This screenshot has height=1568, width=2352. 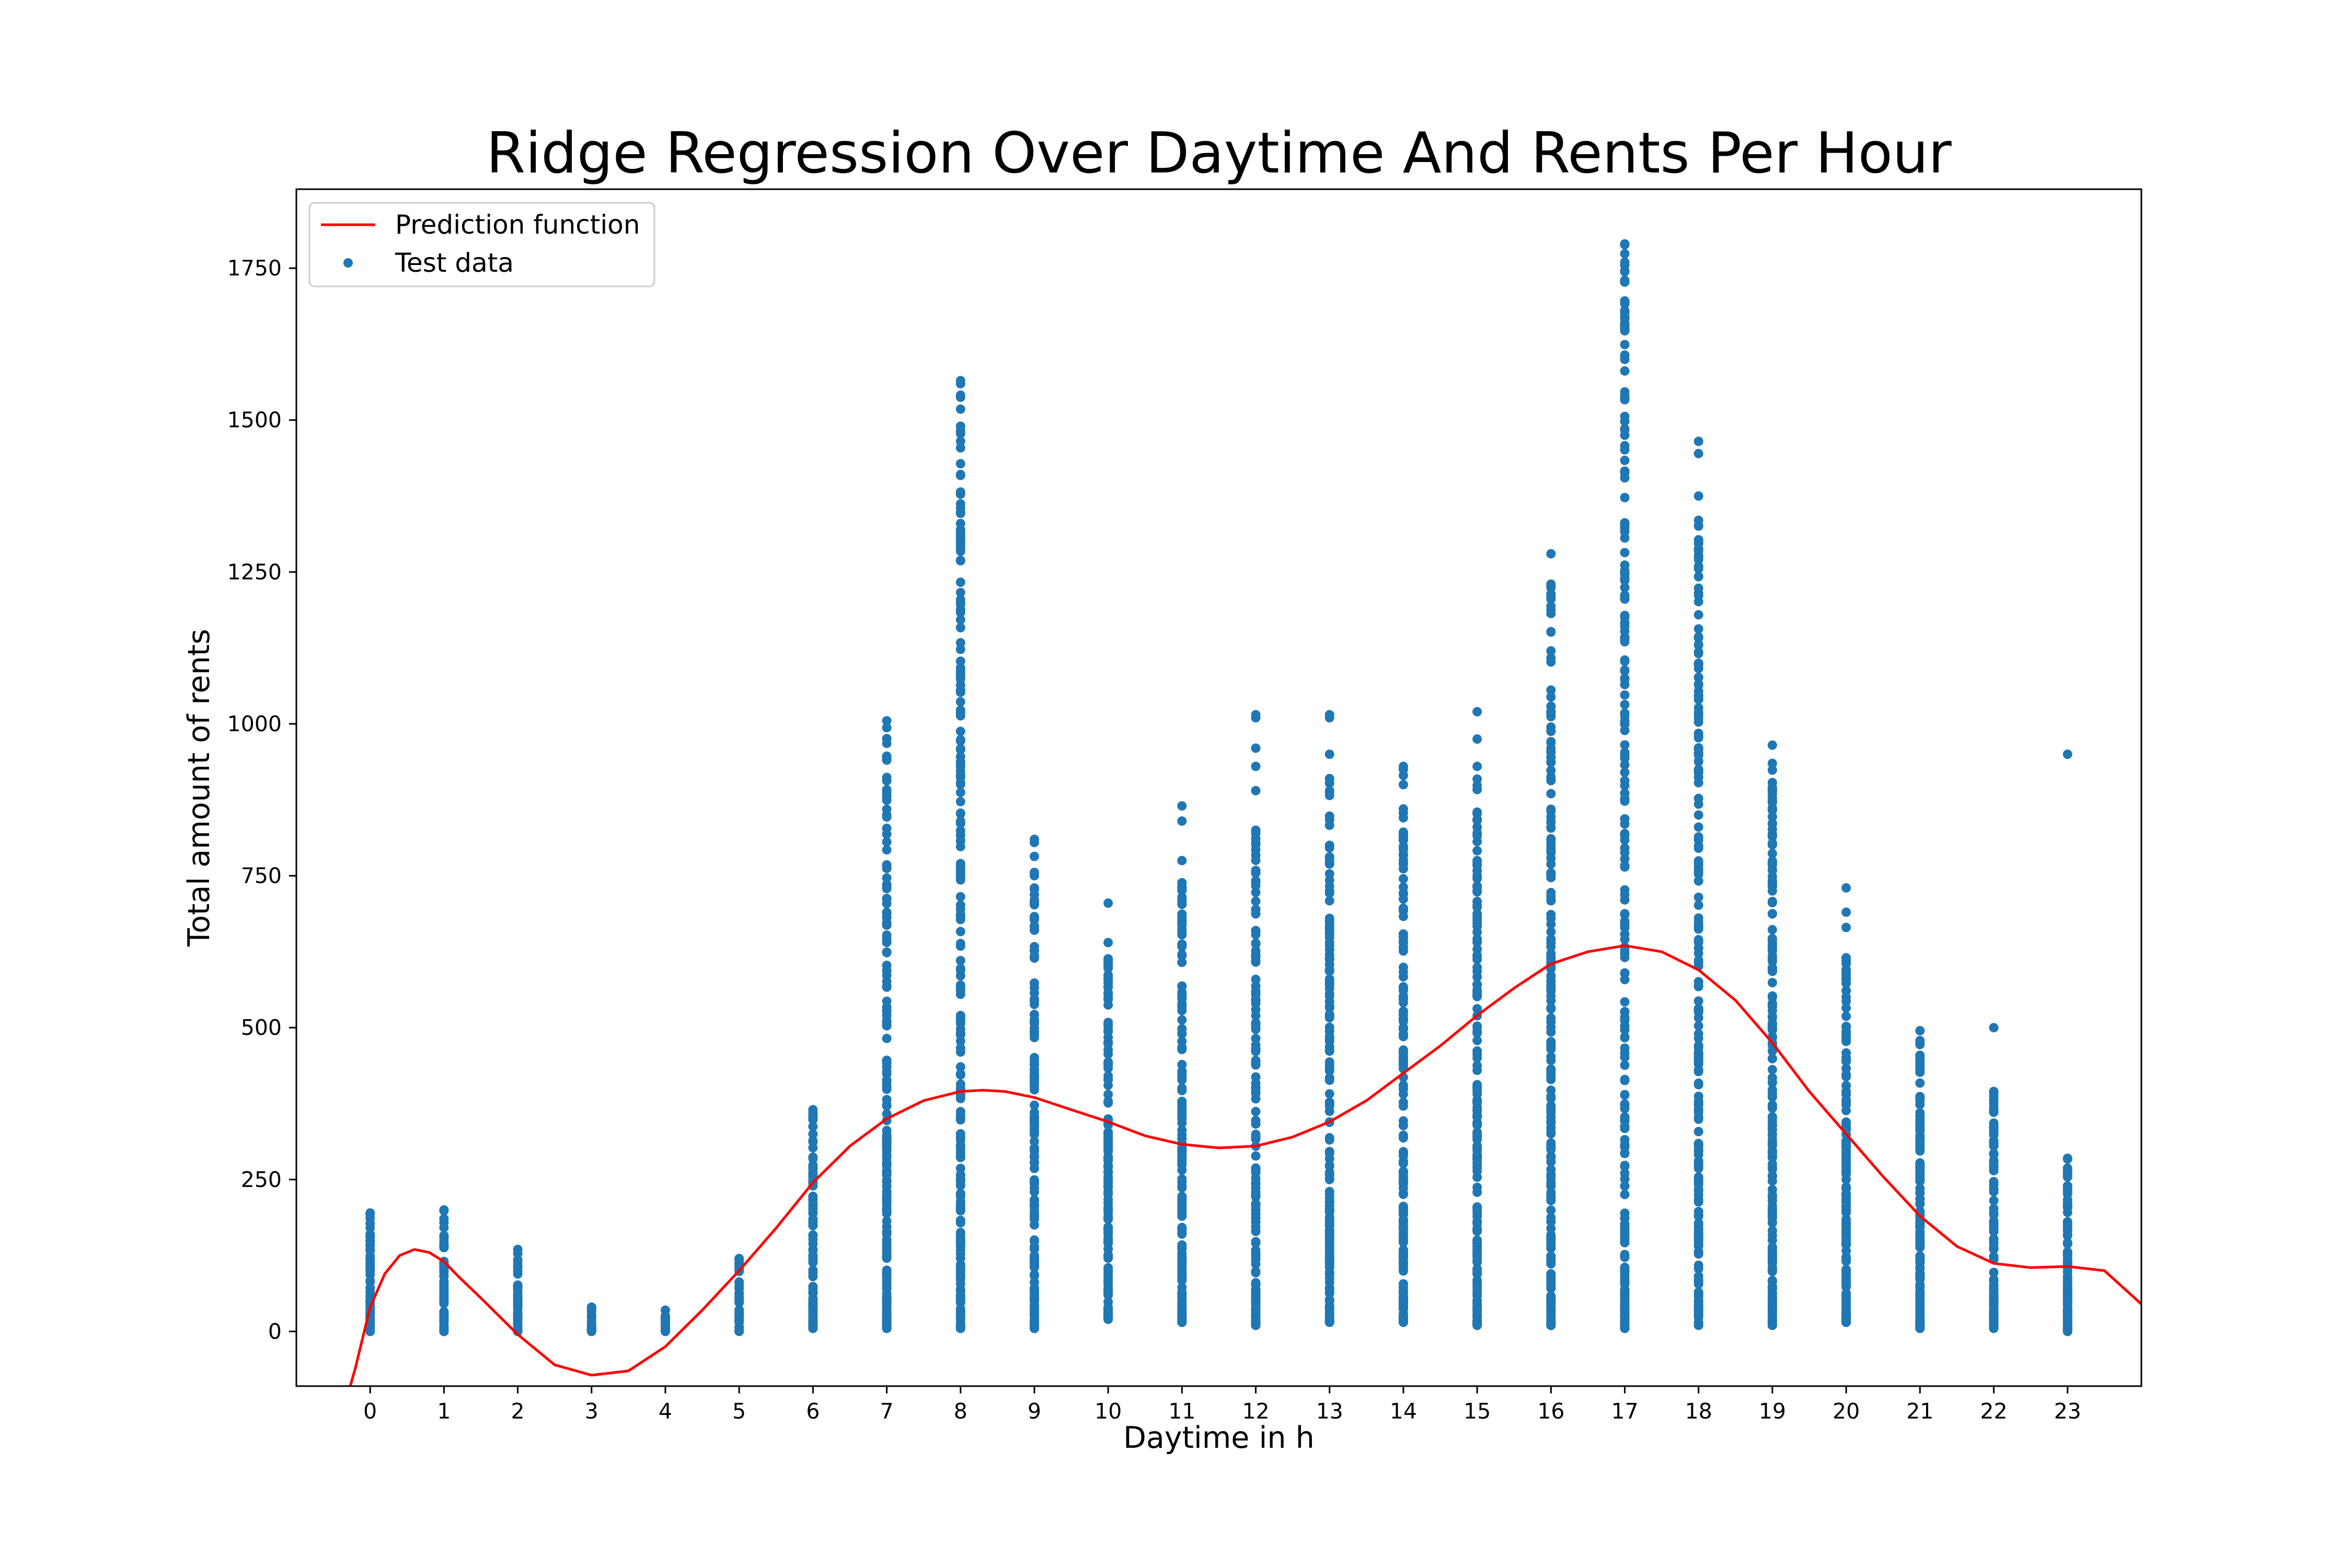 What do you see at coordinates (370, 1411) in the screenshot?
I see `x-tick-label: 0` at bounding box center [370, 1411].